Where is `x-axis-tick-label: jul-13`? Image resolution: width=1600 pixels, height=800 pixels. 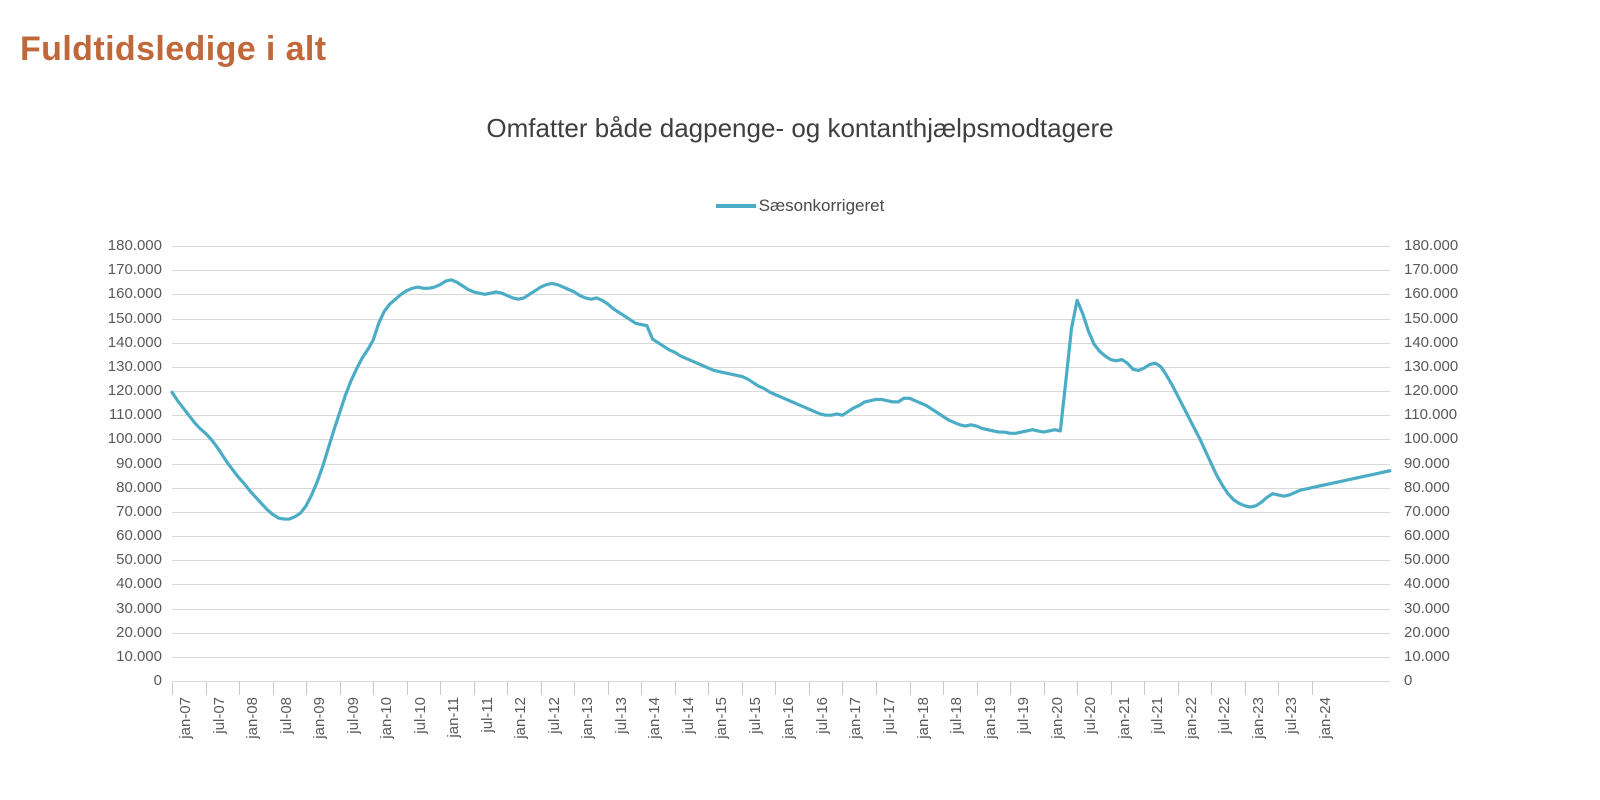
x-axis-tick-label: jul-13 is located at coordinates (621, 715).